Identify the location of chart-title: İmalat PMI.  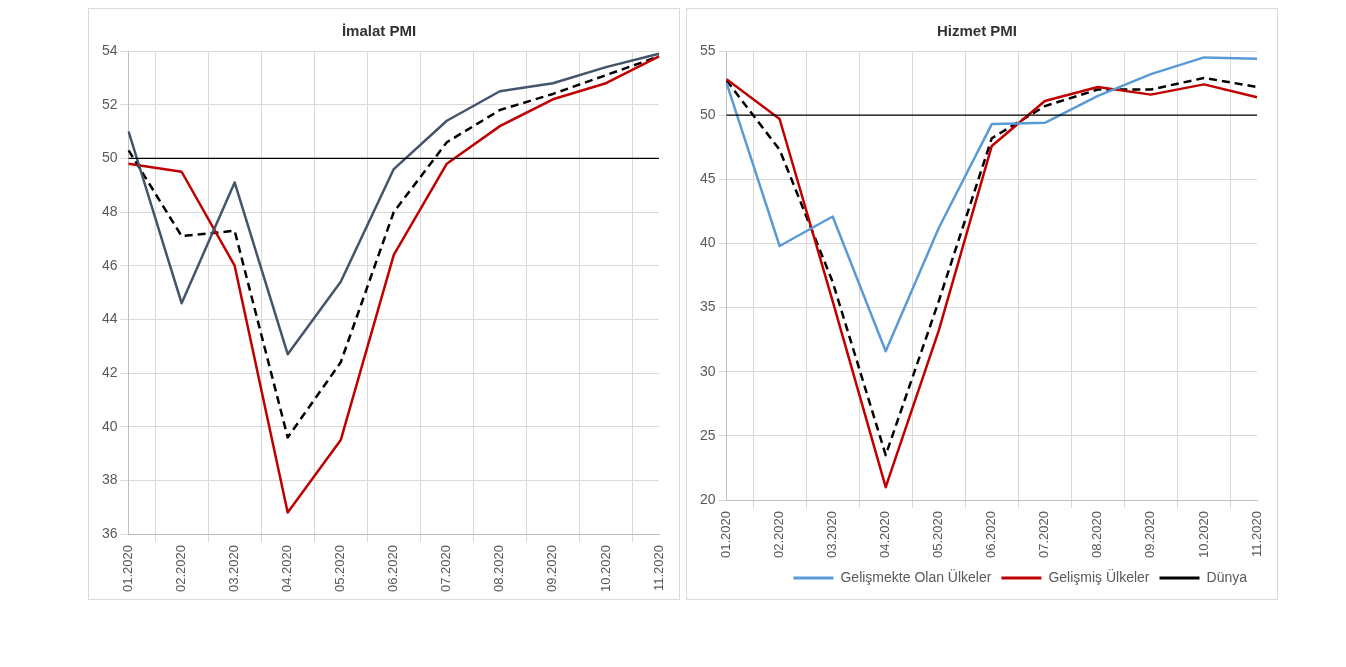
(379, 31).